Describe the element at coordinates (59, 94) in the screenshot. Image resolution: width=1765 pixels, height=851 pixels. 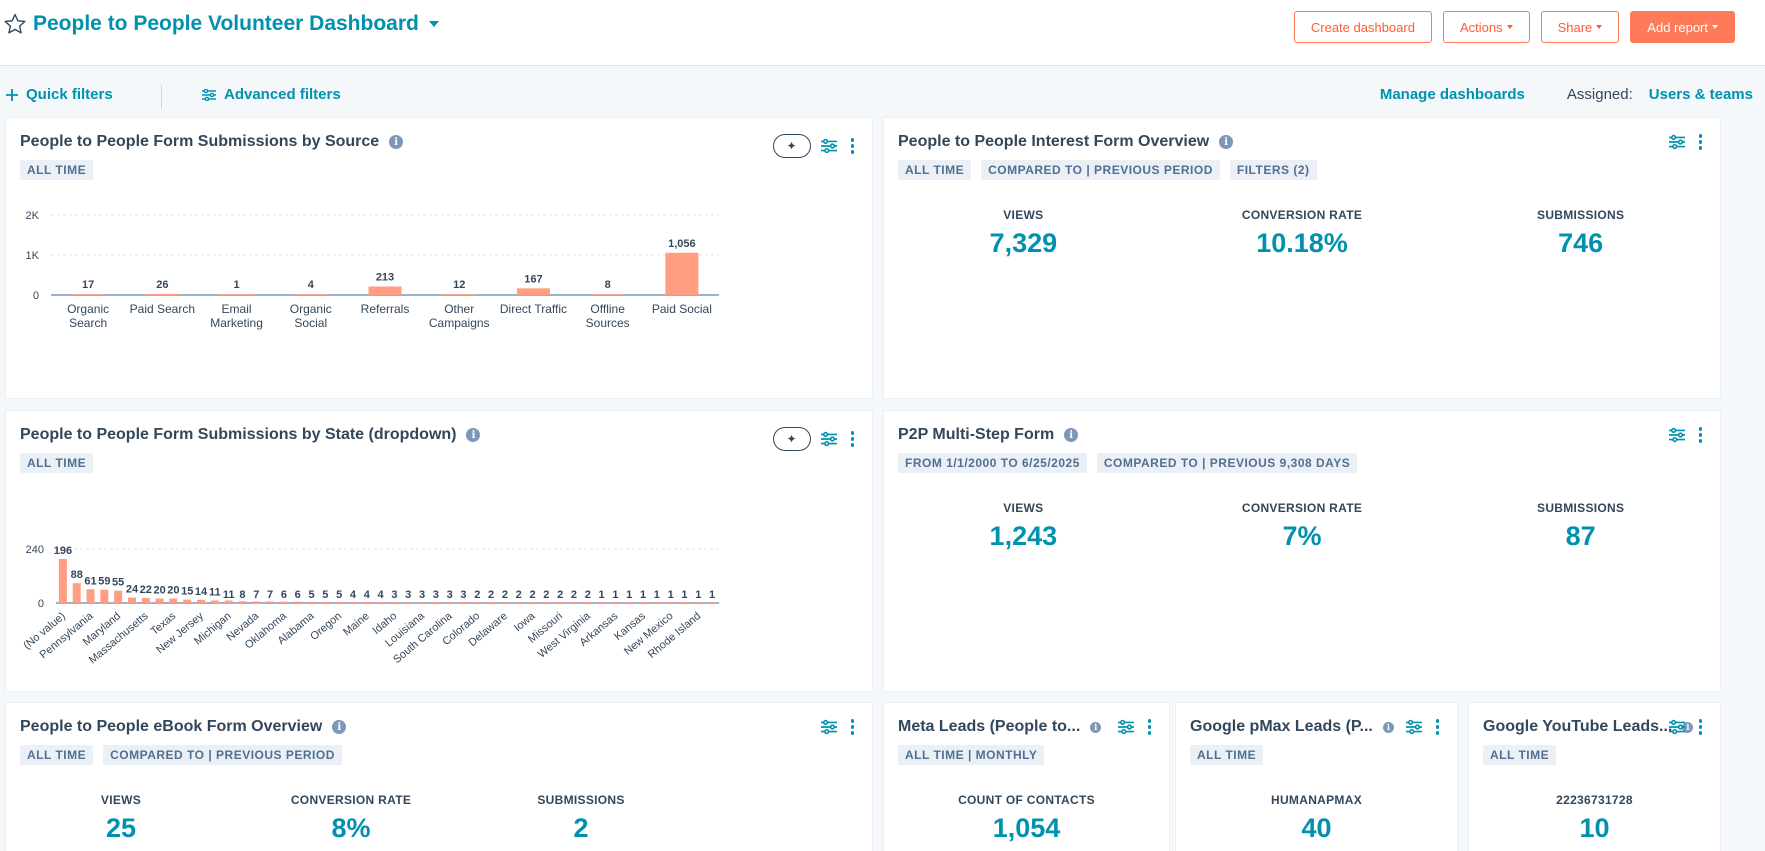
I see `quick-filters-button: Quick filters` at that location.